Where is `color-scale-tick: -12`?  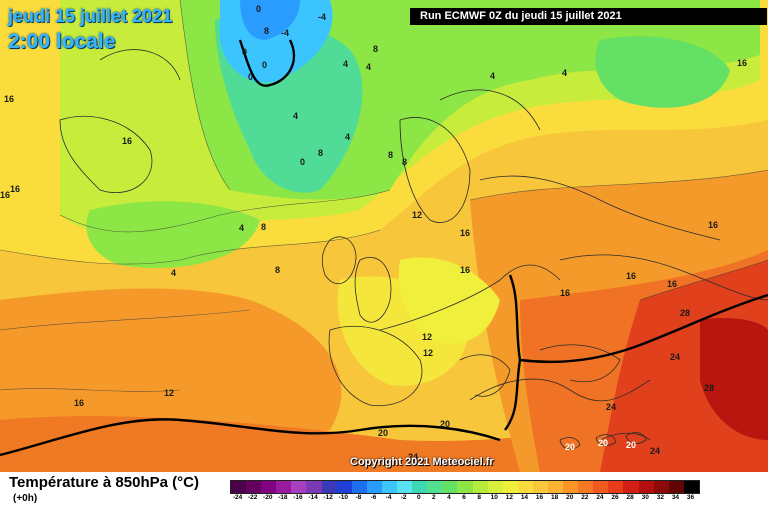 color-scale-tick: -12 is located at coordinates (328, 497).